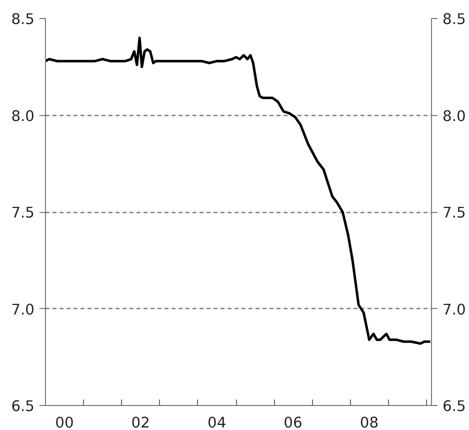 Image resolution: width=469 pixels, height=430 pixels. I want to click on y-tick-label: 7.5, so click(23, 213).